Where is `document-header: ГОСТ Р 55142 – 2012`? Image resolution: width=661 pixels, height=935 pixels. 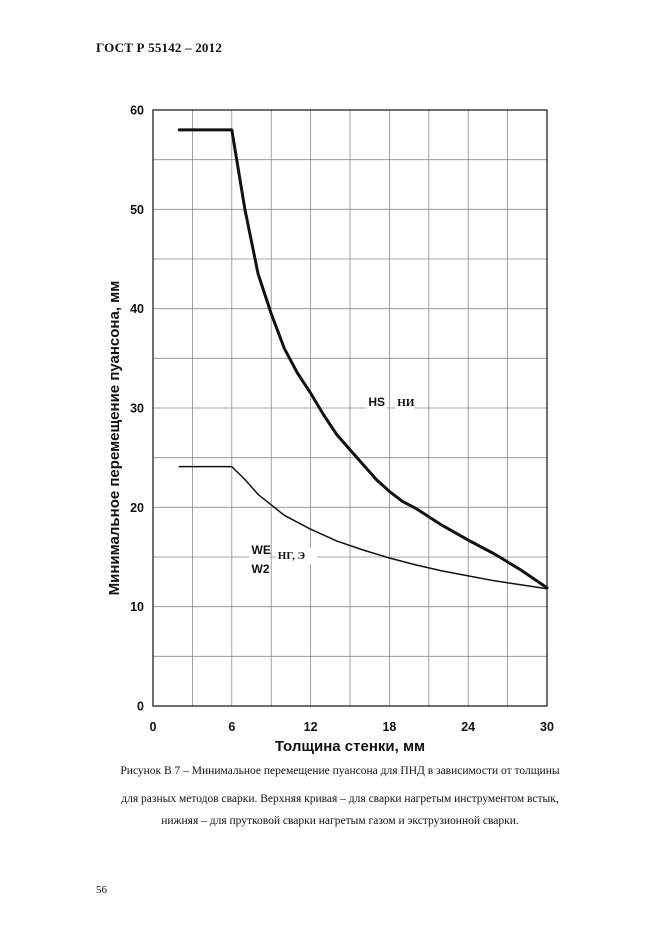 document-header: ГОСТ Р 55142 – 2012 is located at coordinates (159, 47).